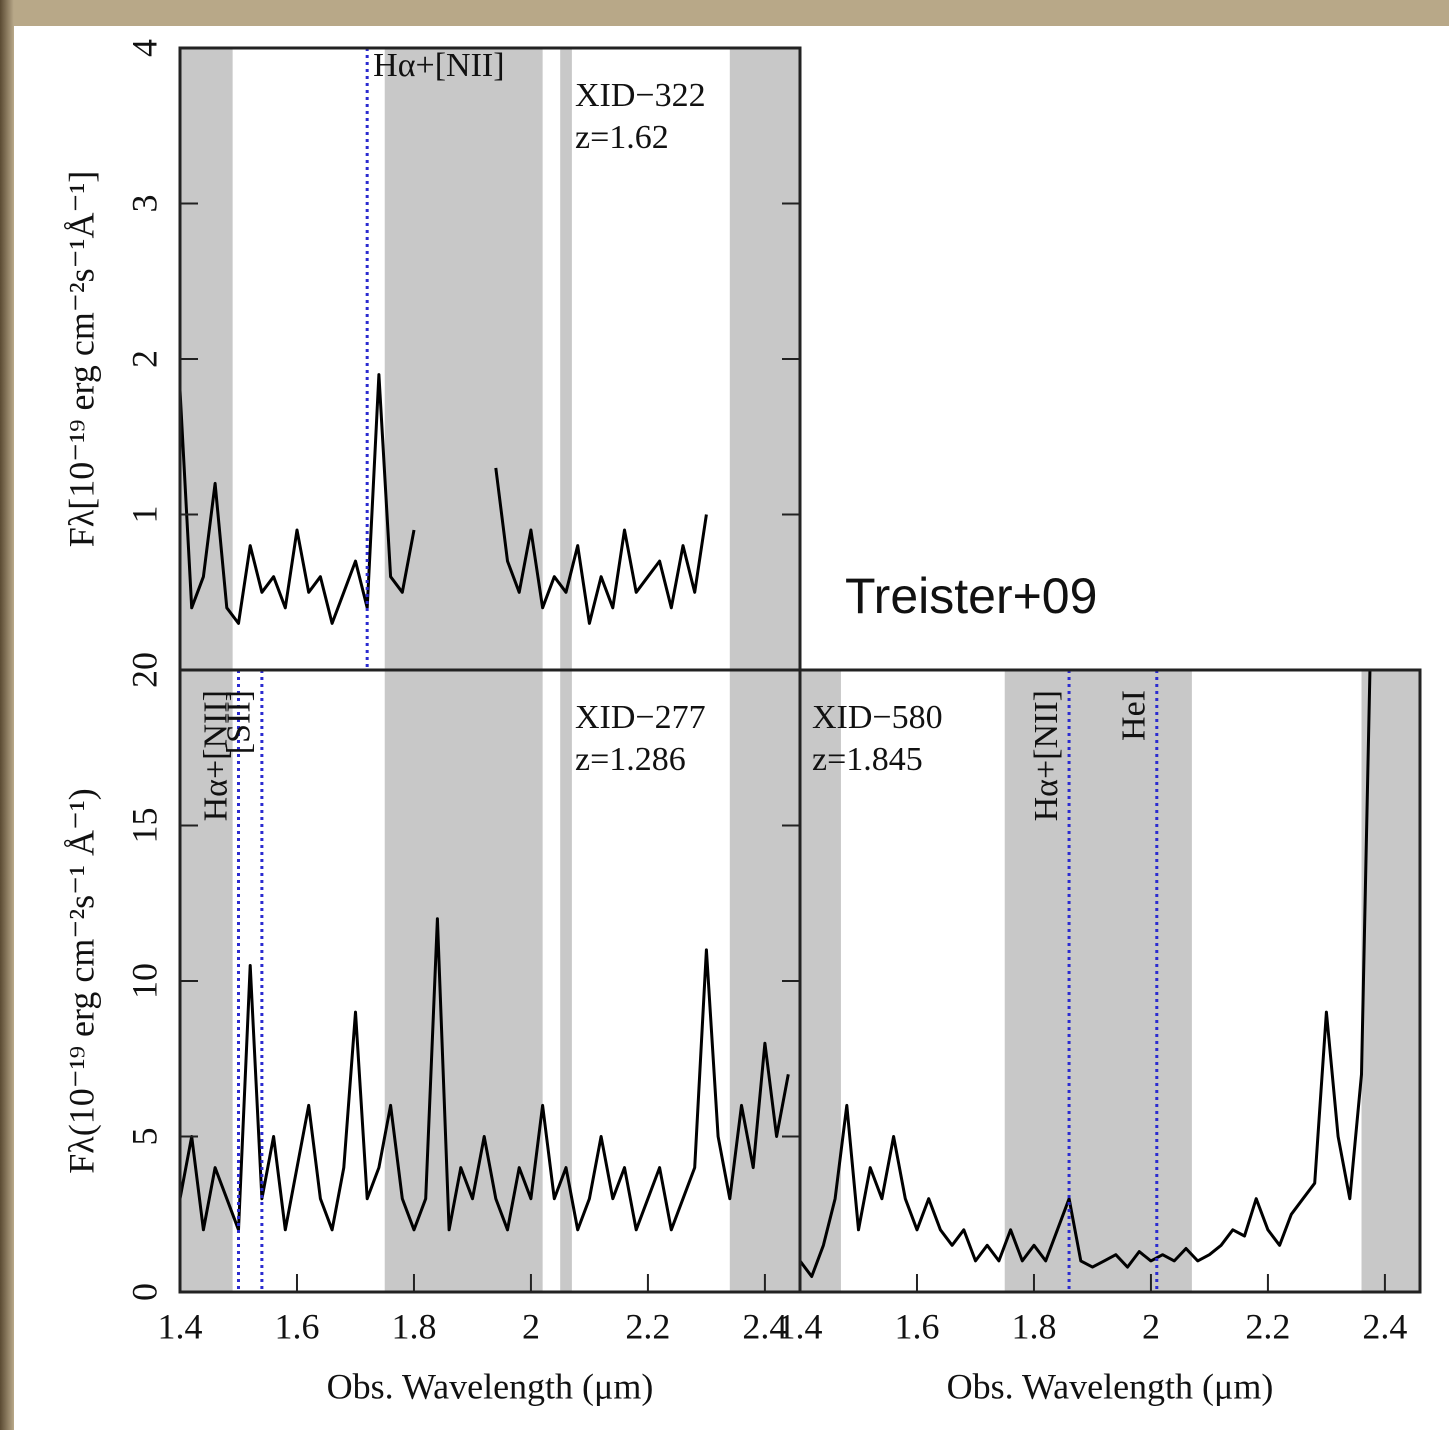  What do you see at coordinates (877, 717) in the screenshot?
I see `panel-label: XID−580` at bounding box center [877, 717].